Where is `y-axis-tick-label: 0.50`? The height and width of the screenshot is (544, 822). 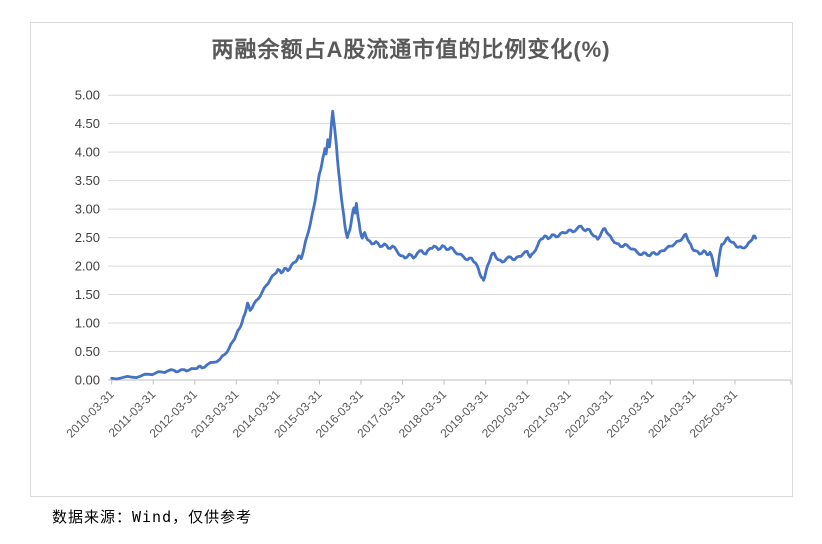
y-axis-tick-label: 0.50 is located at coordinates (87, 351).